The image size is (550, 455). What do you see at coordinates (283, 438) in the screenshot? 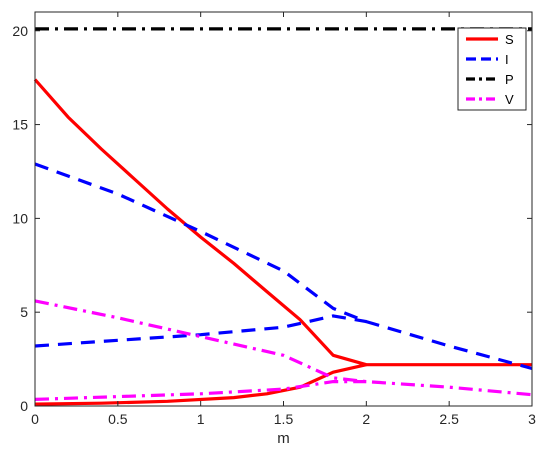
I see `x-axis-title: m` at bounding box center [283, 438].